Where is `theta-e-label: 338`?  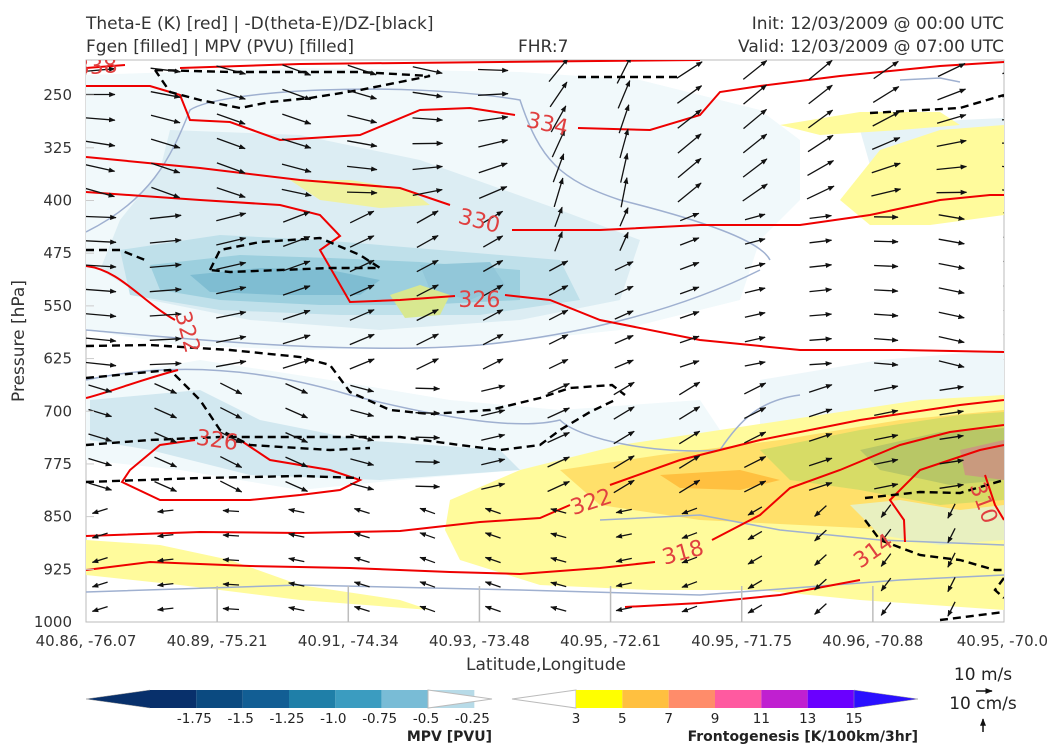
theta-e-label: 338 is located at coordinates (97, 67).